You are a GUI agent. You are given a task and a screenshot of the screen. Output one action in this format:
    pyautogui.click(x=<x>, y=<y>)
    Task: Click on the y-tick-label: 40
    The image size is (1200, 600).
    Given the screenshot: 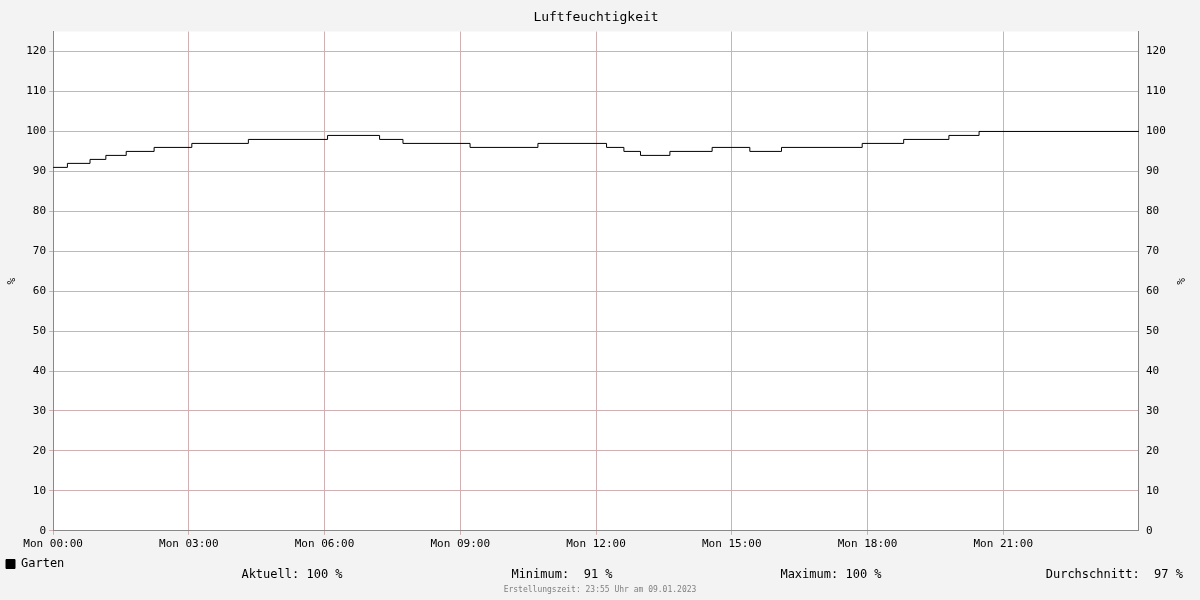 What is the action you would take?
    pyautogui.click(x=39, y=370)
    